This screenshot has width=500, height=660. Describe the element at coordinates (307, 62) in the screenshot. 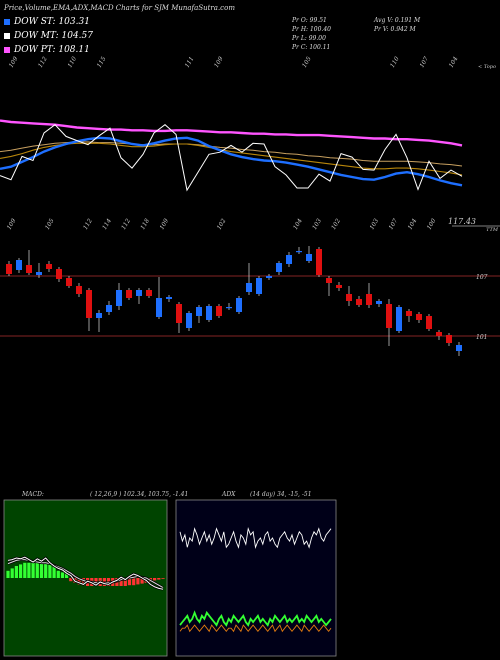

I see `top-axis-label: 105` at that location.